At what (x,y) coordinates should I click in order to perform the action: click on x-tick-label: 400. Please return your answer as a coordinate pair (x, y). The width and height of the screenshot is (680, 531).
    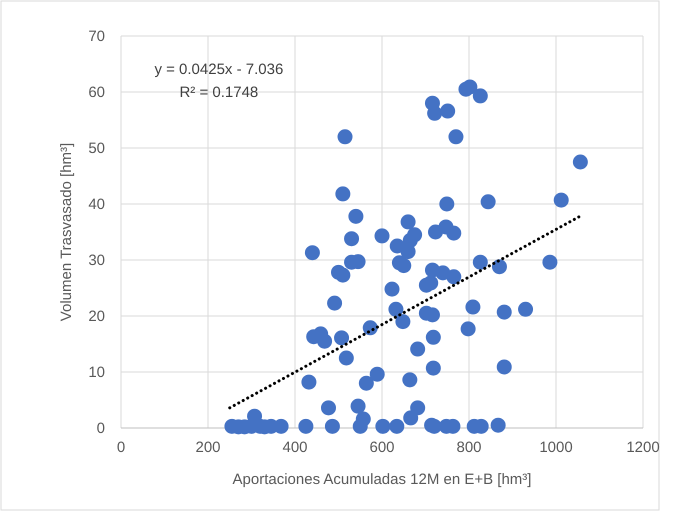
    Looking at the image, I should click on (295, 447).